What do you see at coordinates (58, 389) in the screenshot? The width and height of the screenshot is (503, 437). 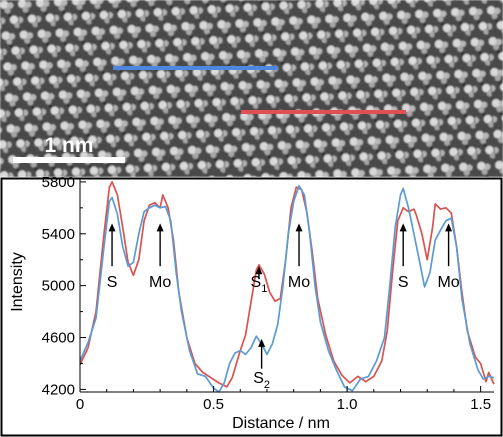 I see `y-tick-label: 4200` at bounding box center [58, 389].